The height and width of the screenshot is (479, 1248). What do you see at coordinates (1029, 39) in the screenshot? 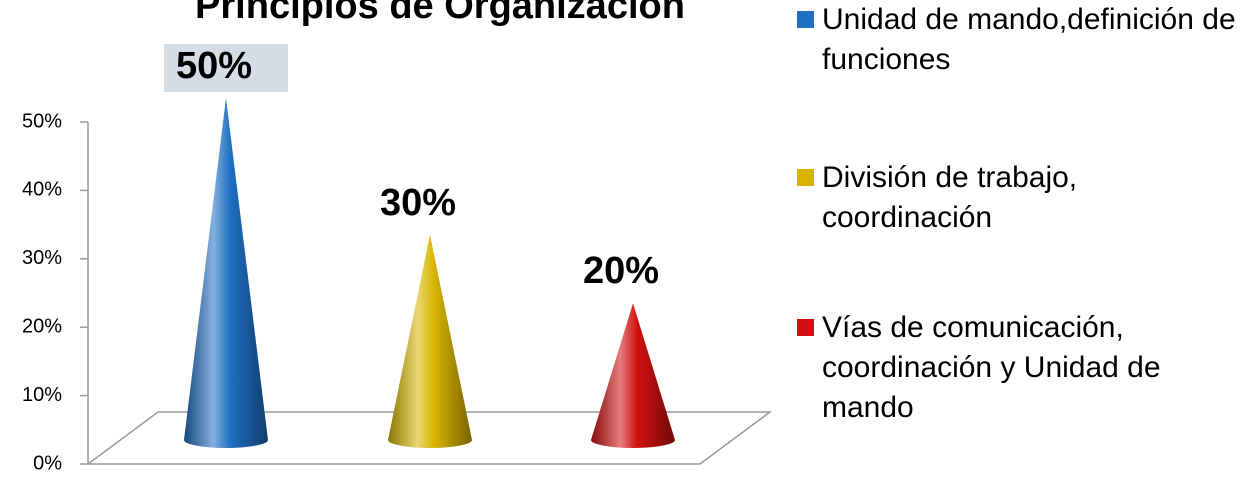
I see `legend-label: Unidad de mando,definición de funciones` at bounding box center [1029, 39].